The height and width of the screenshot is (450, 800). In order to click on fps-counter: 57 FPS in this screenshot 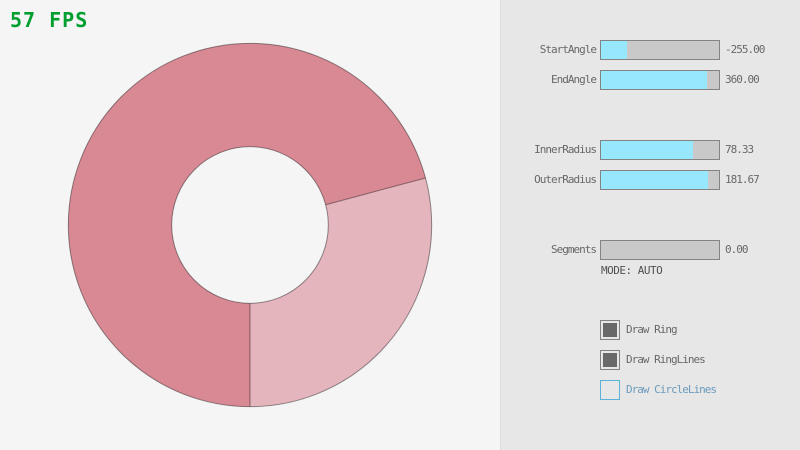, I will do `click(49, 20)`.